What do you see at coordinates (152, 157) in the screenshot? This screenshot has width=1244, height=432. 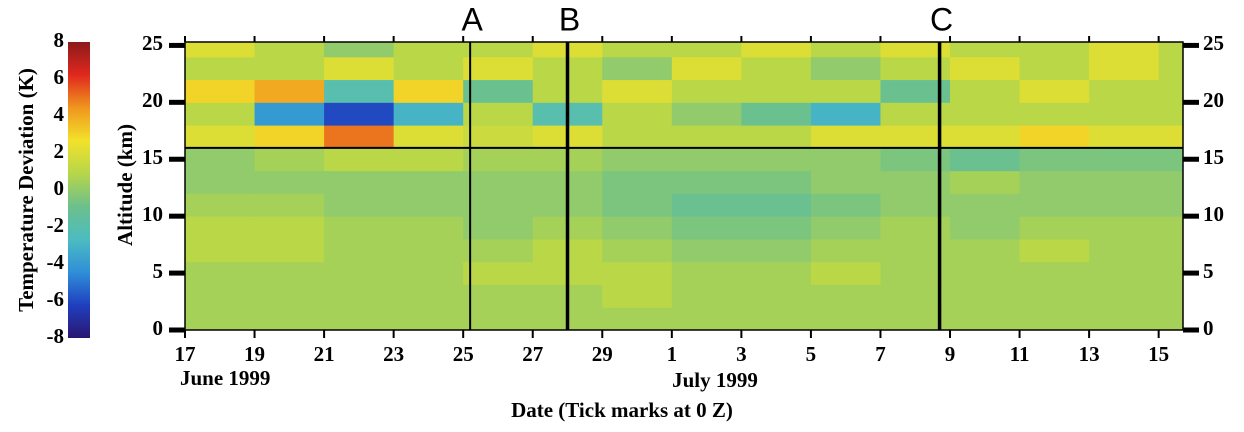 I see `y-tick-label: 15` at bounding box center [152, 157].